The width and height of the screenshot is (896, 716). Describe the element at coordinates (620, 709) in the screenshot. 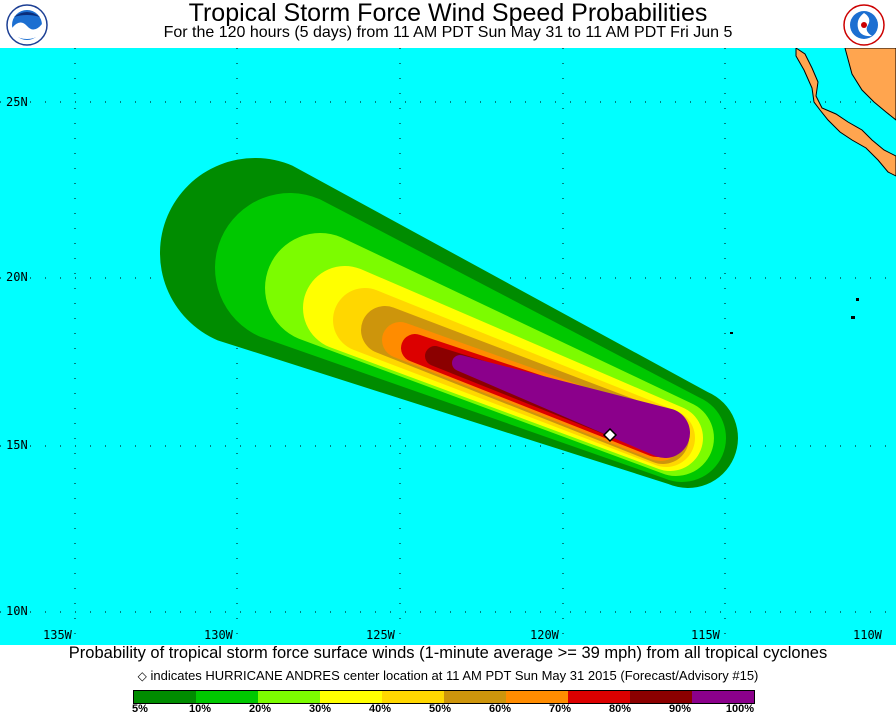

I see `legend-label: 80%` at that location.